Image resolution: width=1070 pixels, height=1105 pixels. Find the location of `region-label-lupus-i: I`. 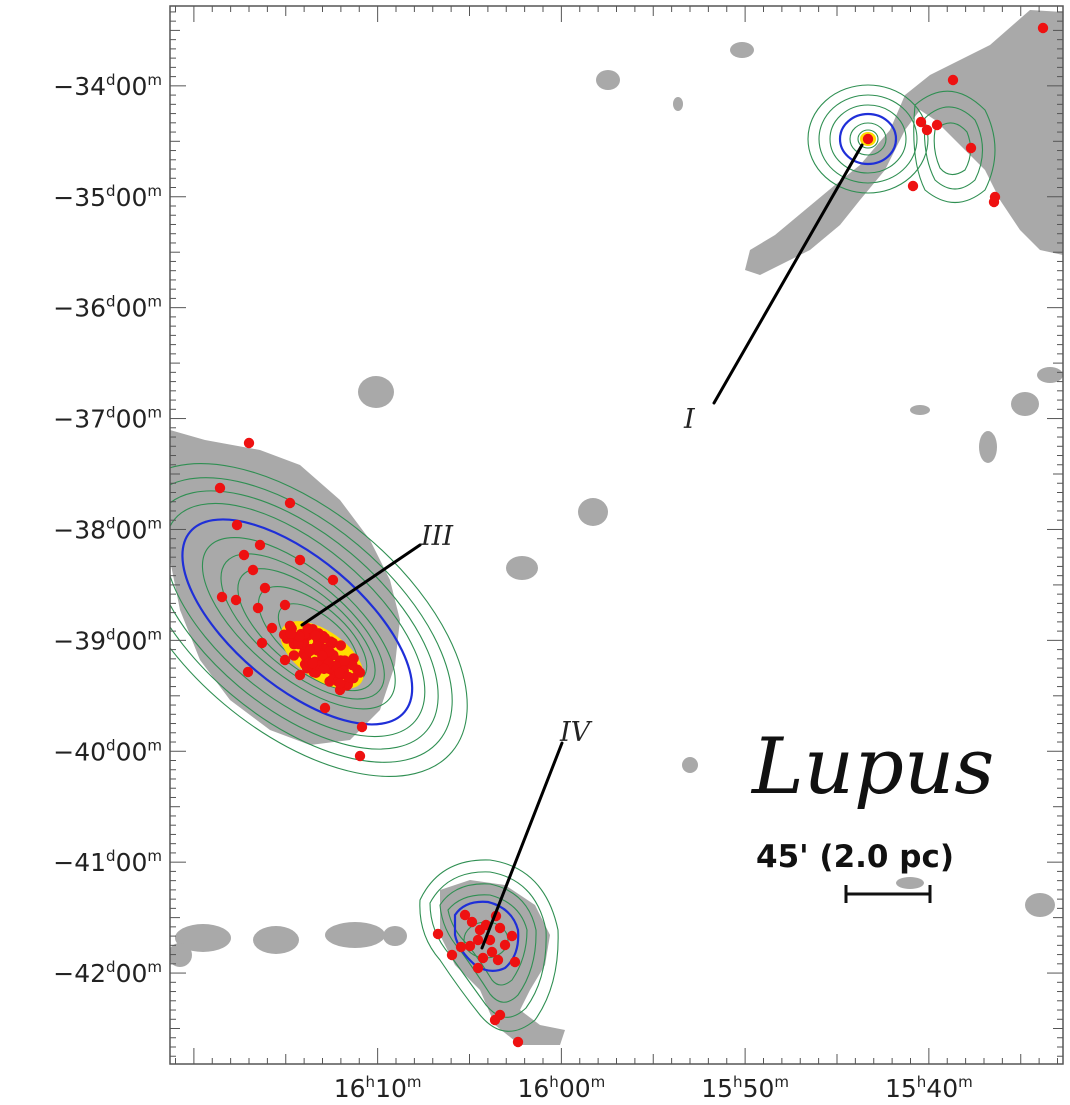

region-label-lupus-i: I is located at coordinates (689, 419).